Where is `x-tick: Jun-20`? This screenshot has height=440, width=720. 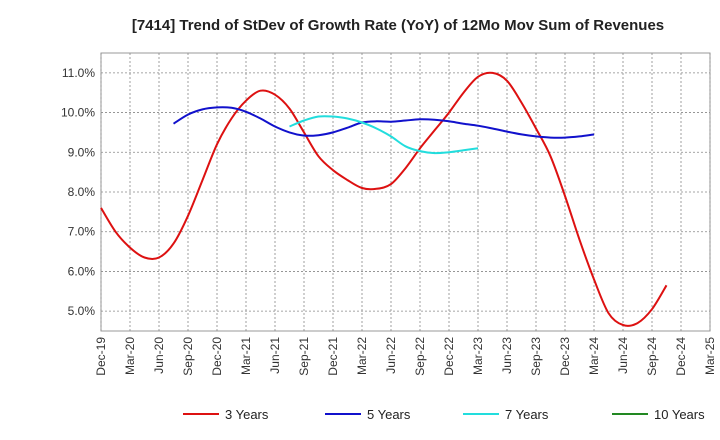 x-tick: Jun-20 is located at coordinates (159, 355).